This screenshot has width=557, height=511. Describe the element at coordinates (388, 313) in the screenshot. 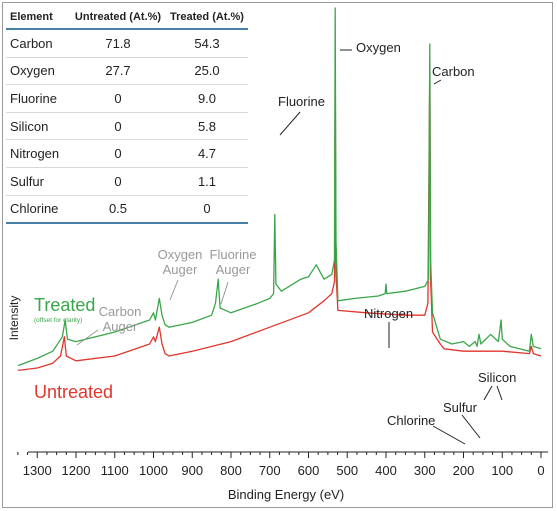

I see `label-nitrogen: Nitrogen` at that location.